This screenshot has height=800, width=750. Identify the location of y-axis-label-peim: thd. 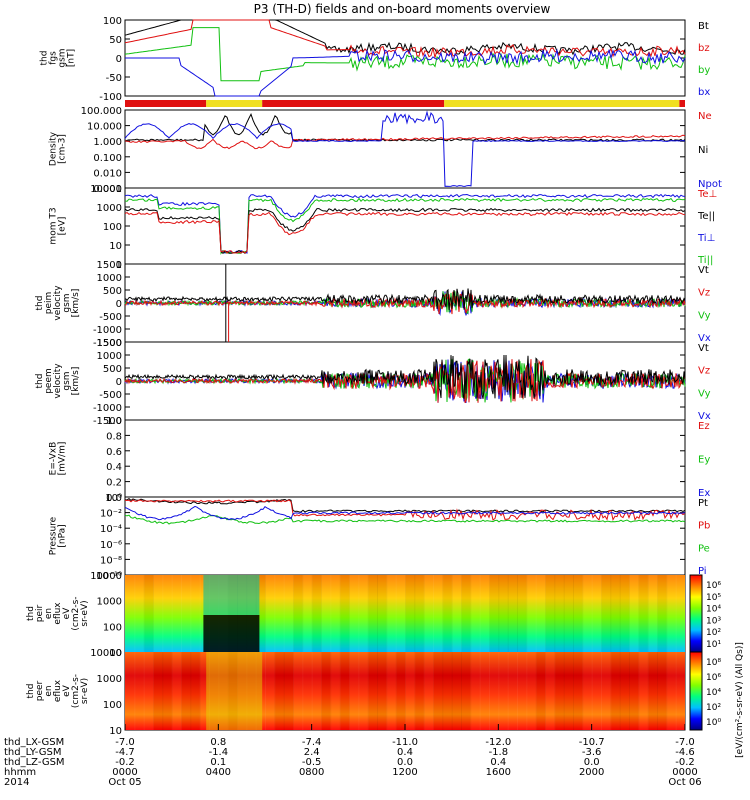
(40, 303).